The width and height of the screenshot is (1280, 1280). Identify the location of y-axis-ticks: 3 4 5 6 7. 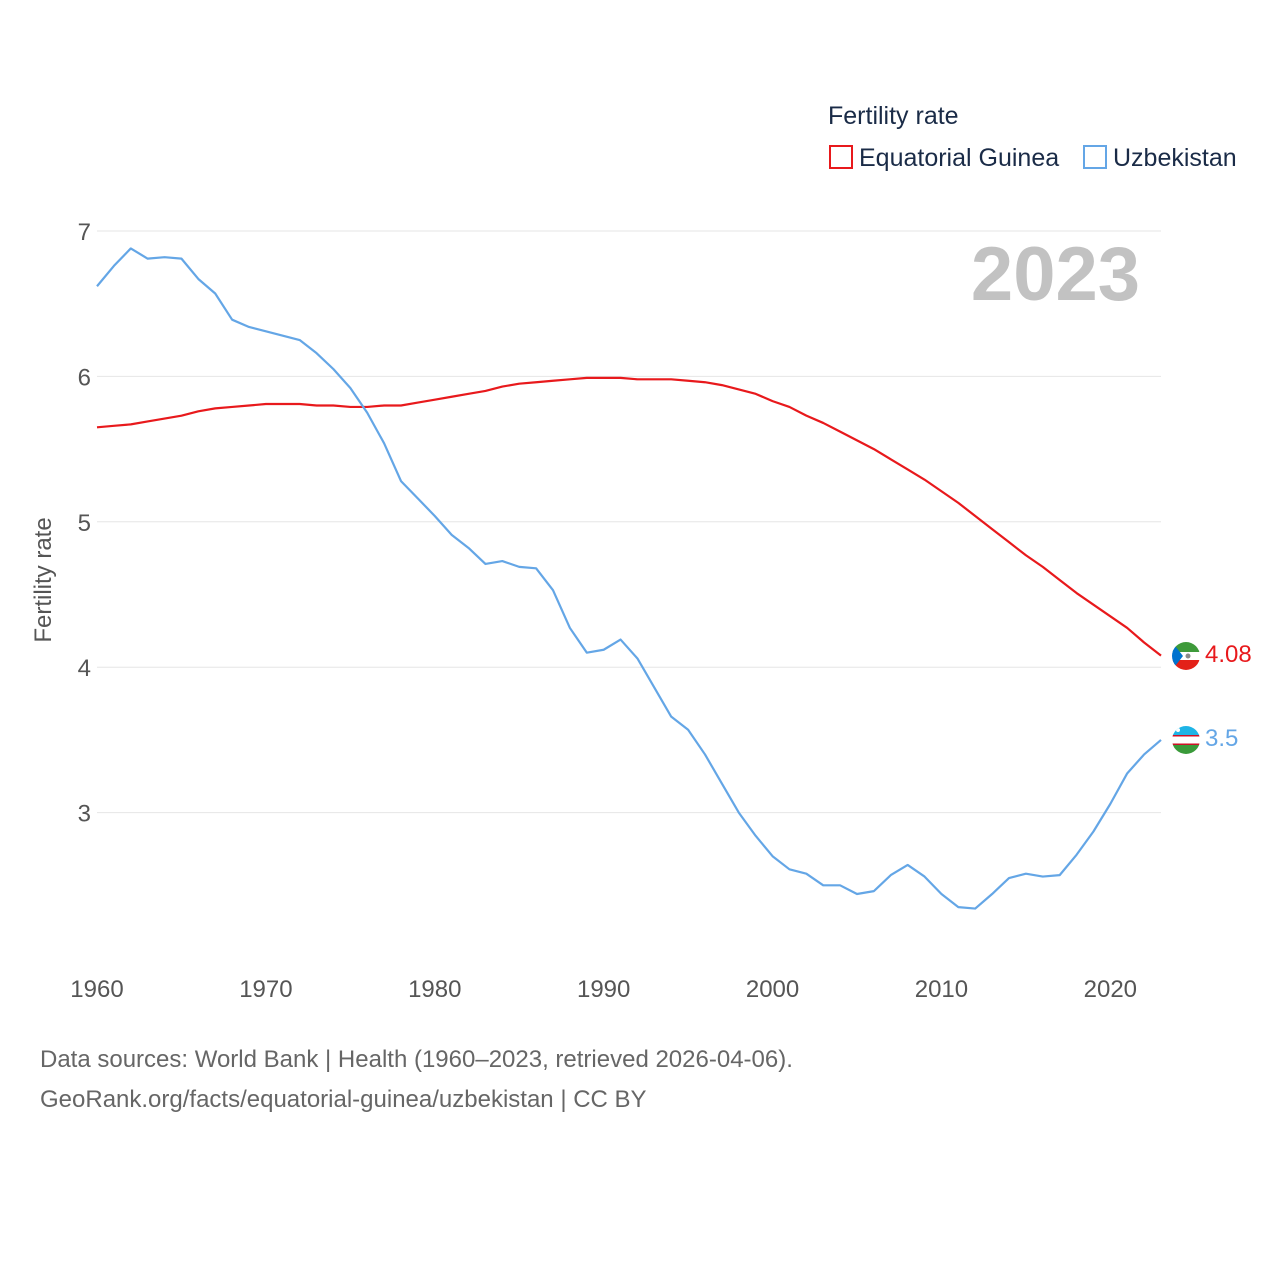
(84, 523).